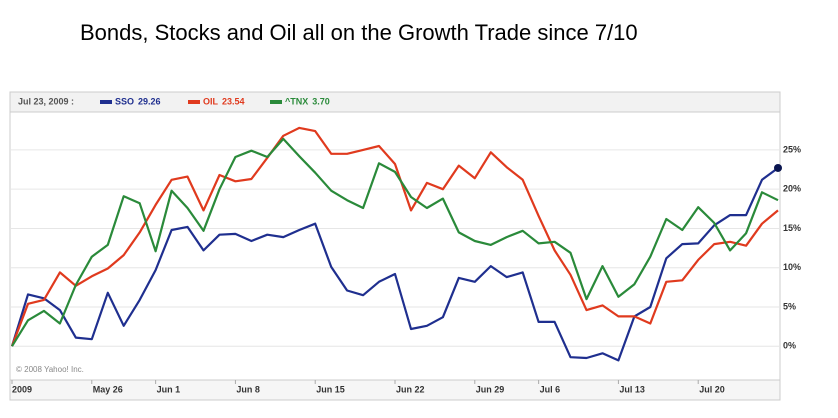 The height and width of the screenshot is (418, 838). I want to click on x-tick-label: Jun 15, so click(330, 389).